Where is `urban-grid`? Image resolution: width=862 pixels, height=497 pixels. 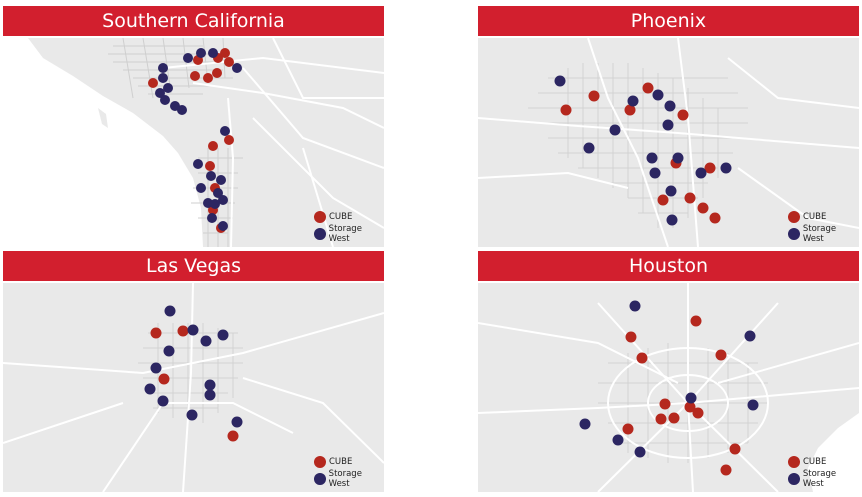
urban-grid is located at coordinates (638, 145).